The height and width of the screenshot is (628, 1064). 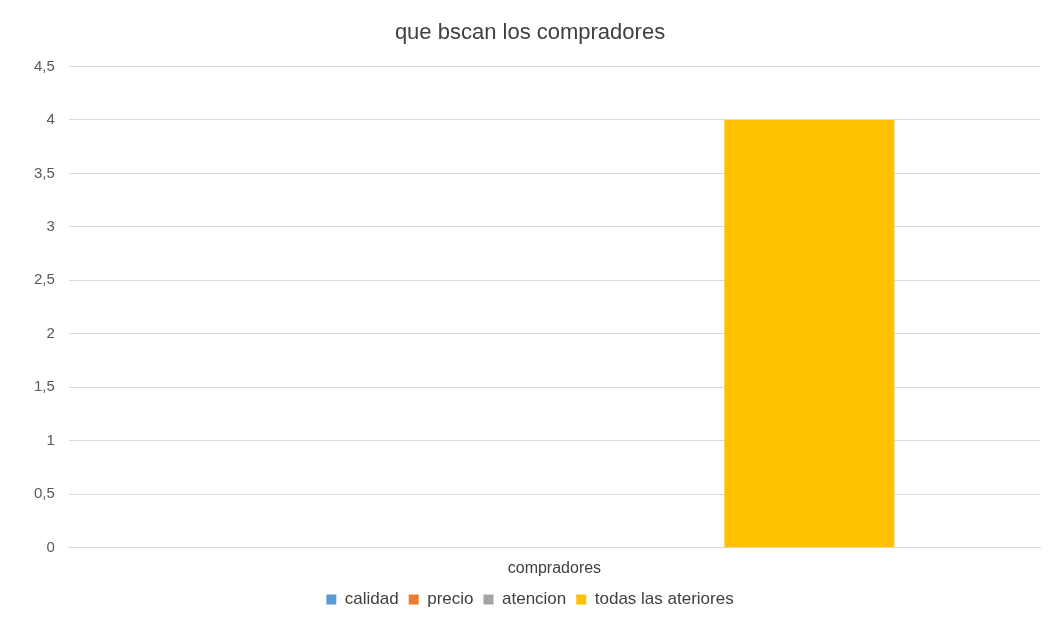 I want to click on y-tick-label: 2,5, so click(x=44, y=279).